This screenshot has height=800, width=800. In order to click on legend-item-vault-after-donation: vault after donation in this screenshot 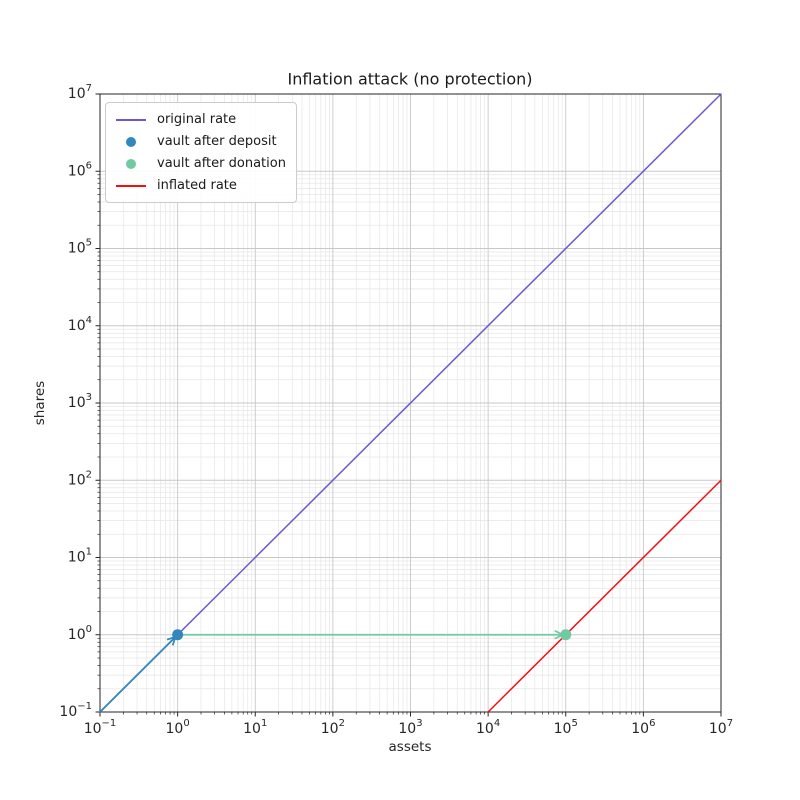, I will do `click(200, 163)`.